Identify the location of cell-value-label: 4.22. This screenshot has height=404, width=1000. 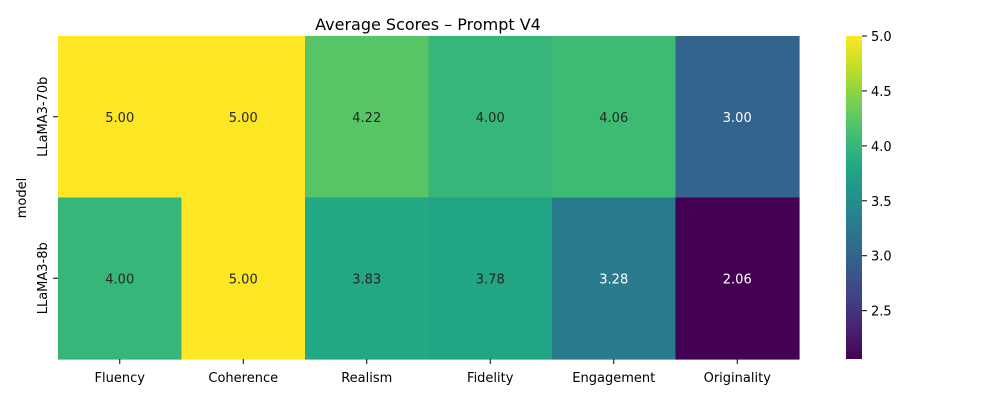
(366, 118).